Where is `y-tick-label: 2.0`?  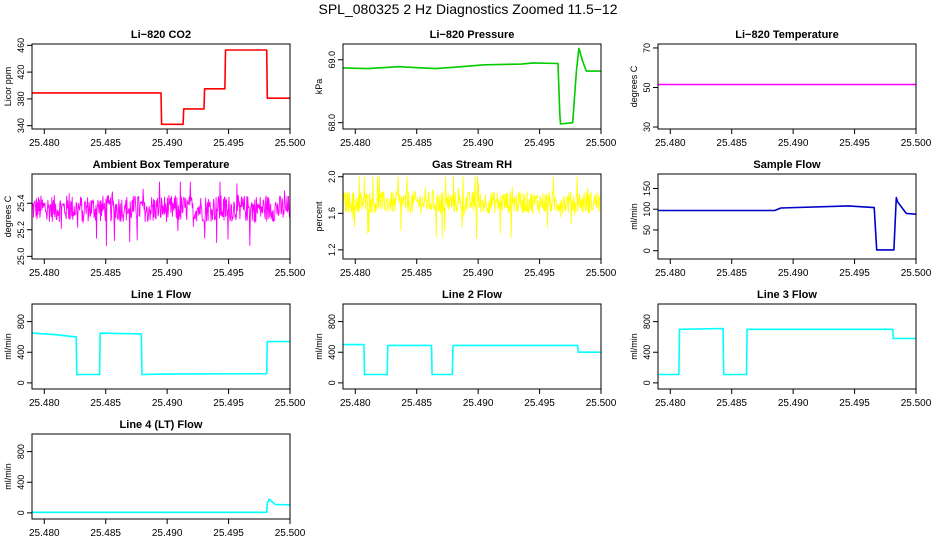
y-tick-label: 2.0 is located at coordinates (332, 176).